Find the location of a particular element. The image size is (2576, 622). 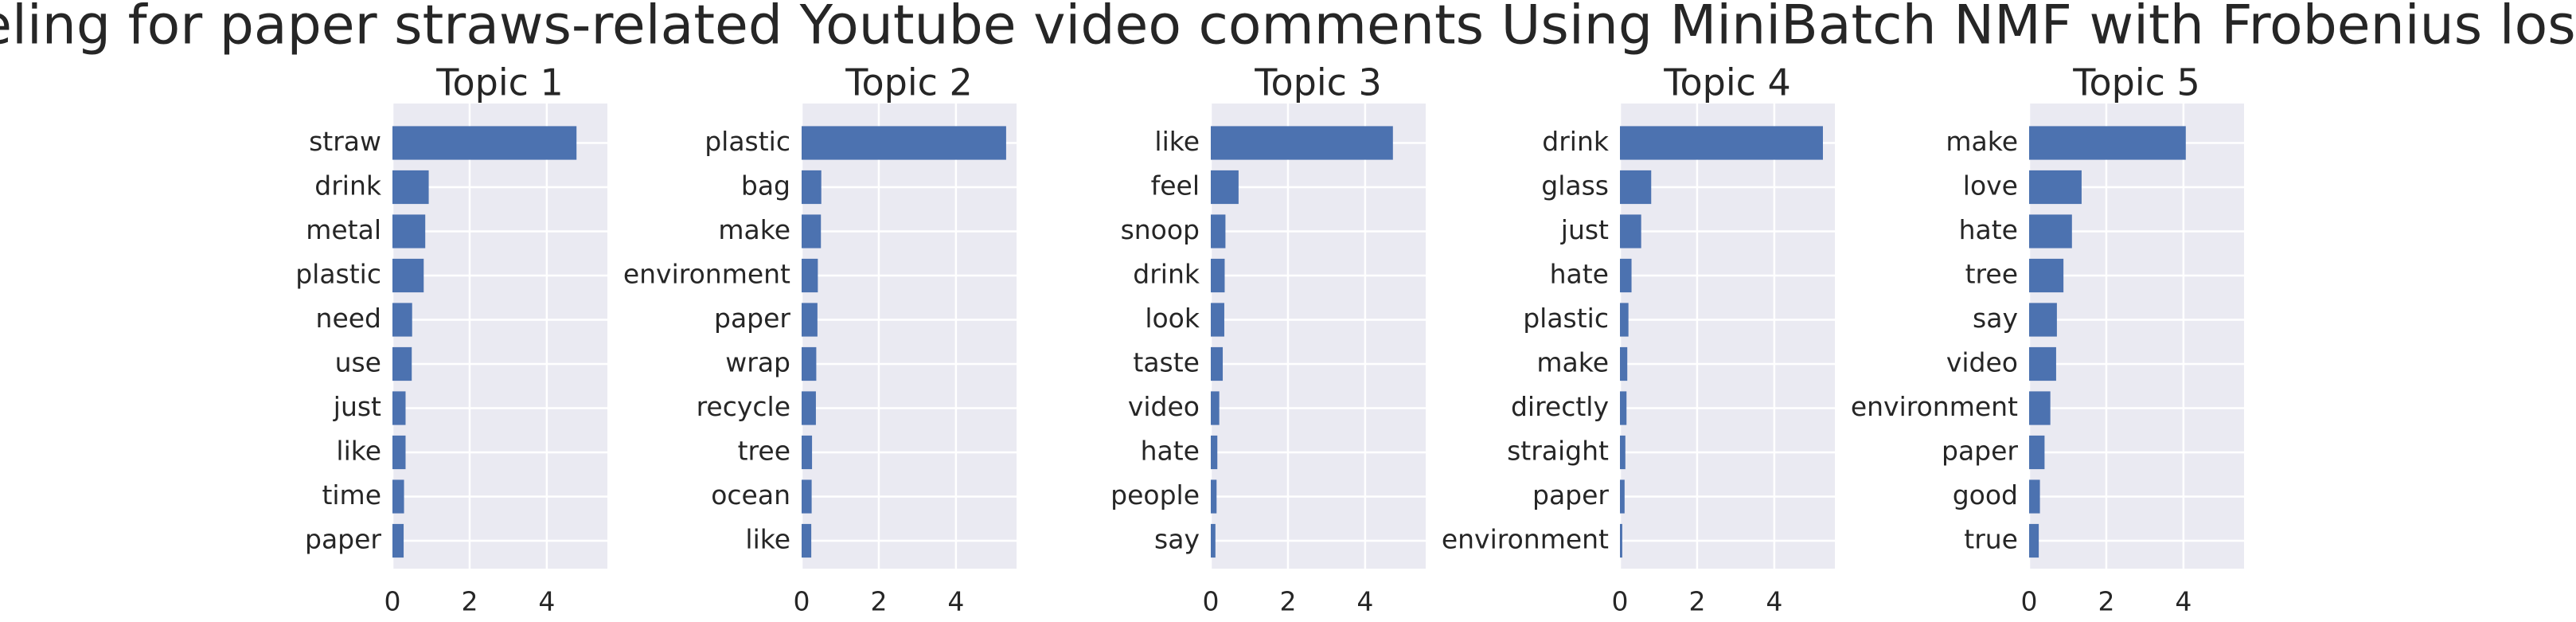

y-tick-label: metal is located at coordinates (343, 229).